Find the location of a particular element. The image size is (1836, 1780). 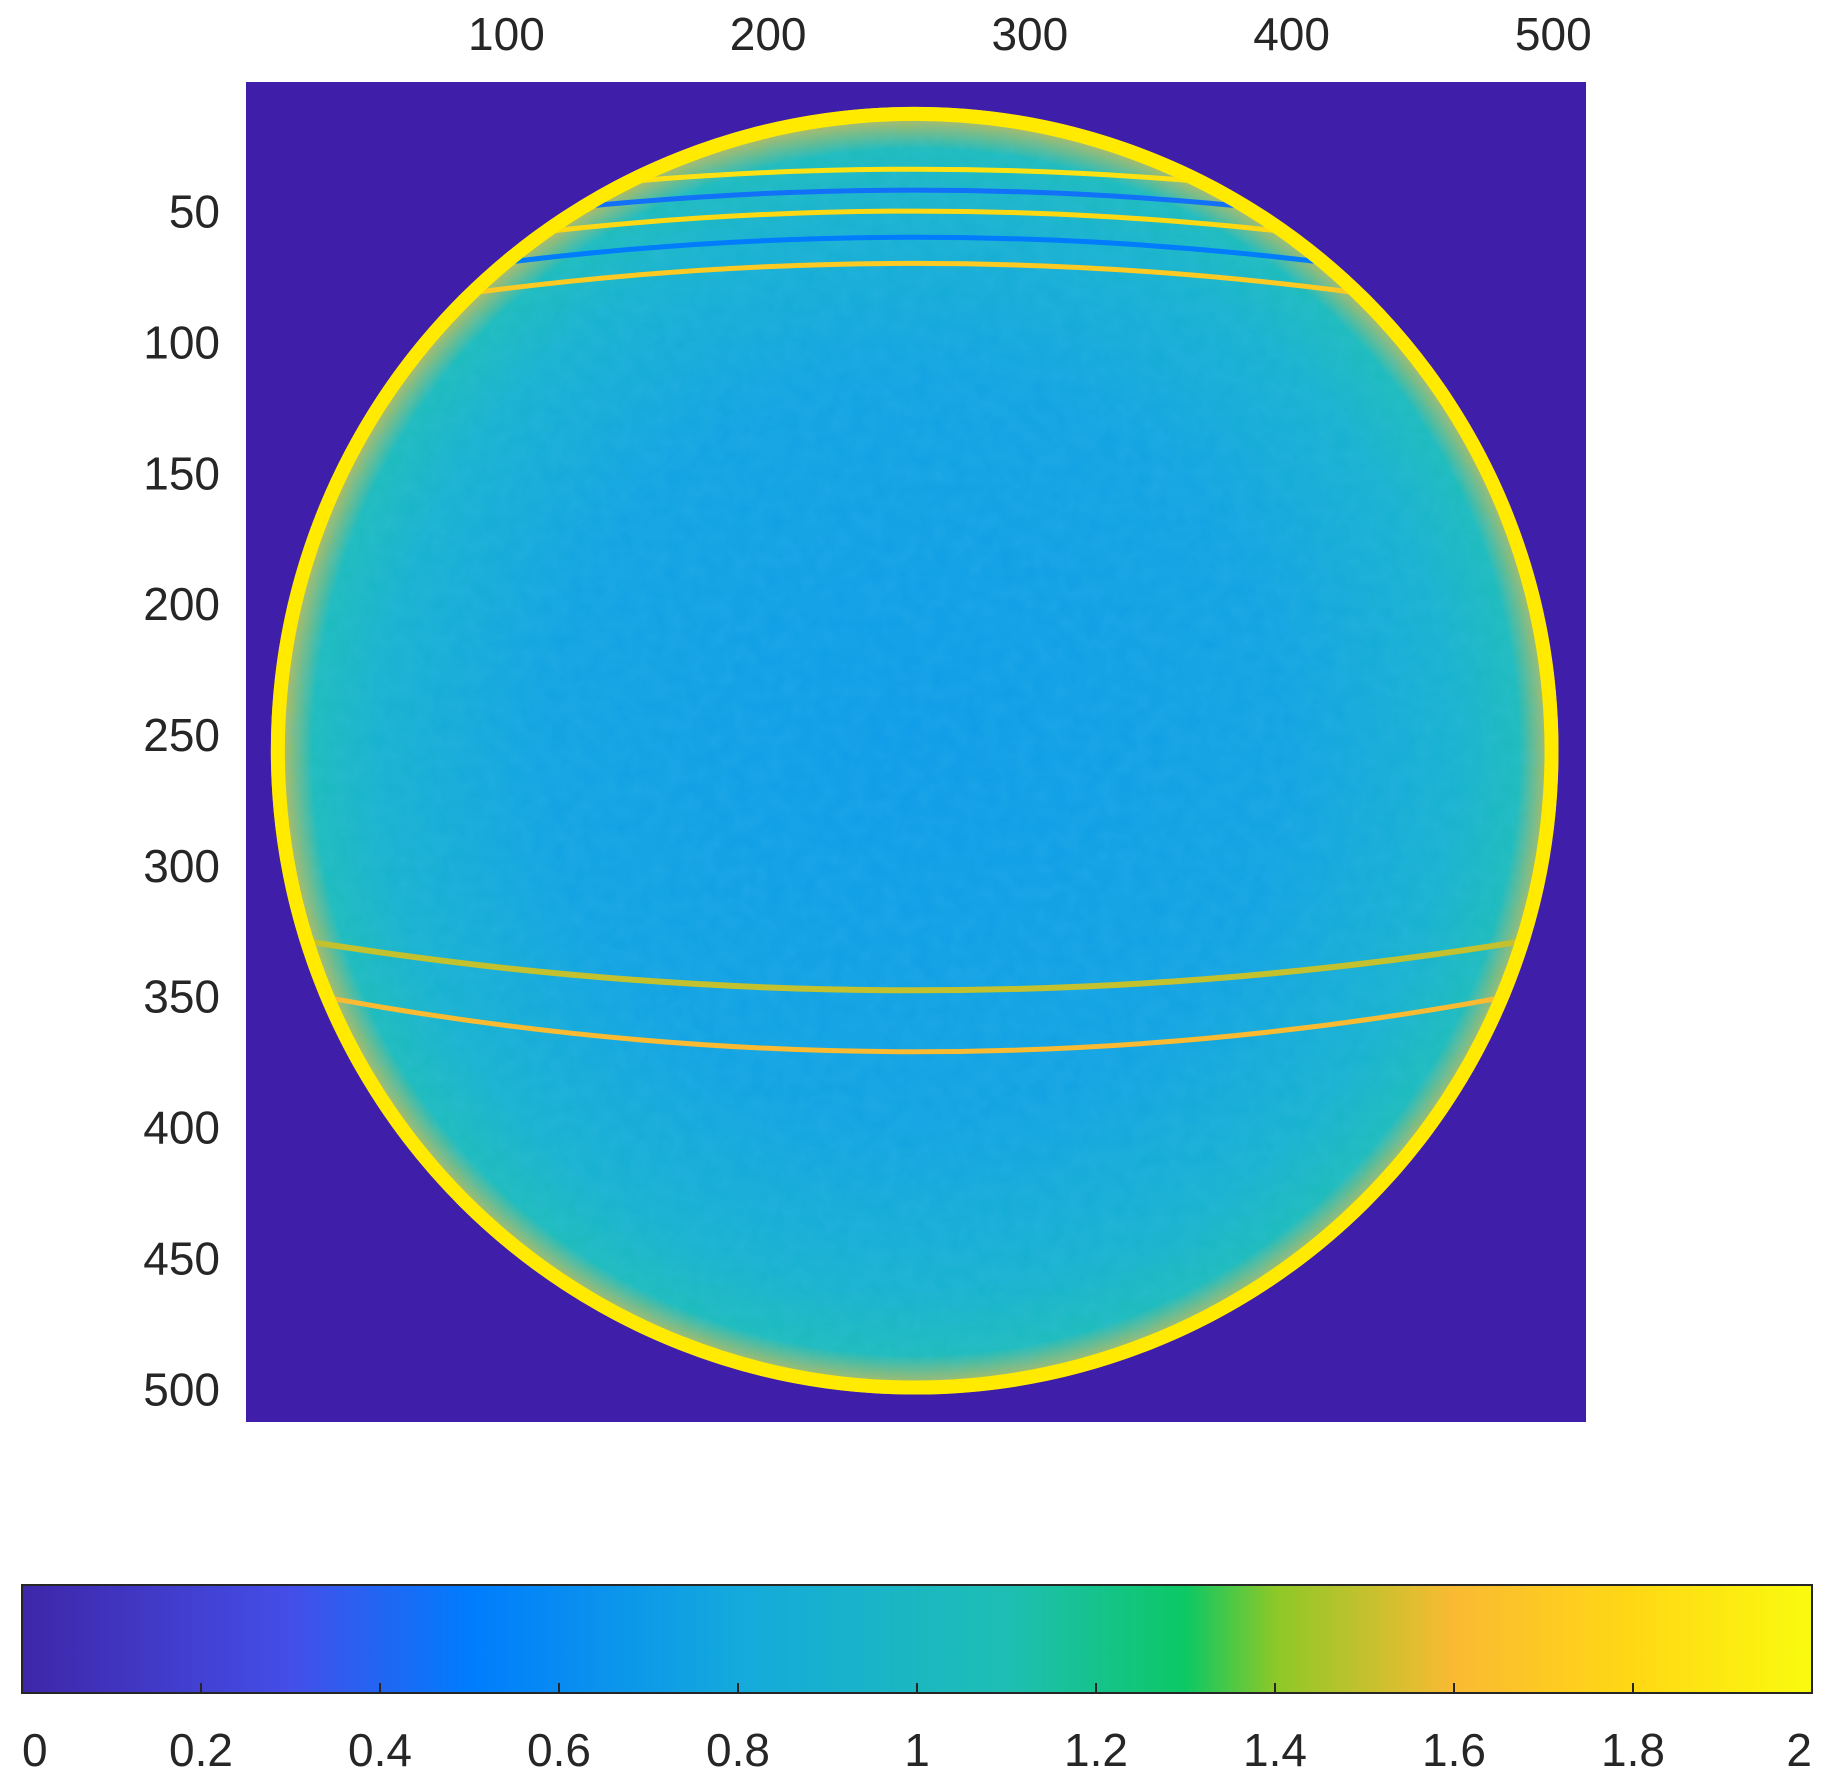

colorbar-tick-label: 0 is located at coordinates (35, 1750).